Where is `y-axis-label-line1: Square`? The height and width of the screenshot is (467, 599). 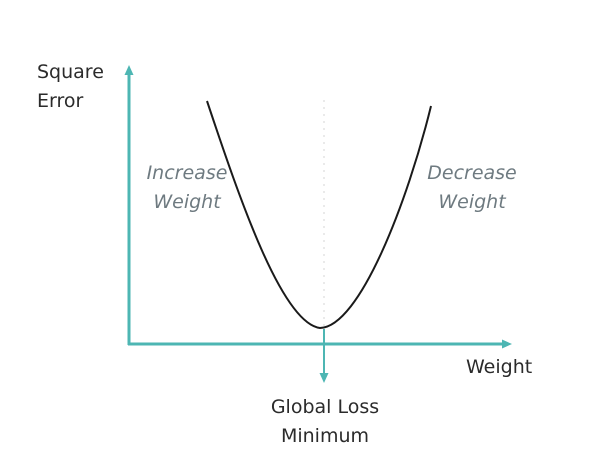 y-axis-label-line1: Square is located at coordinates (70, 72).